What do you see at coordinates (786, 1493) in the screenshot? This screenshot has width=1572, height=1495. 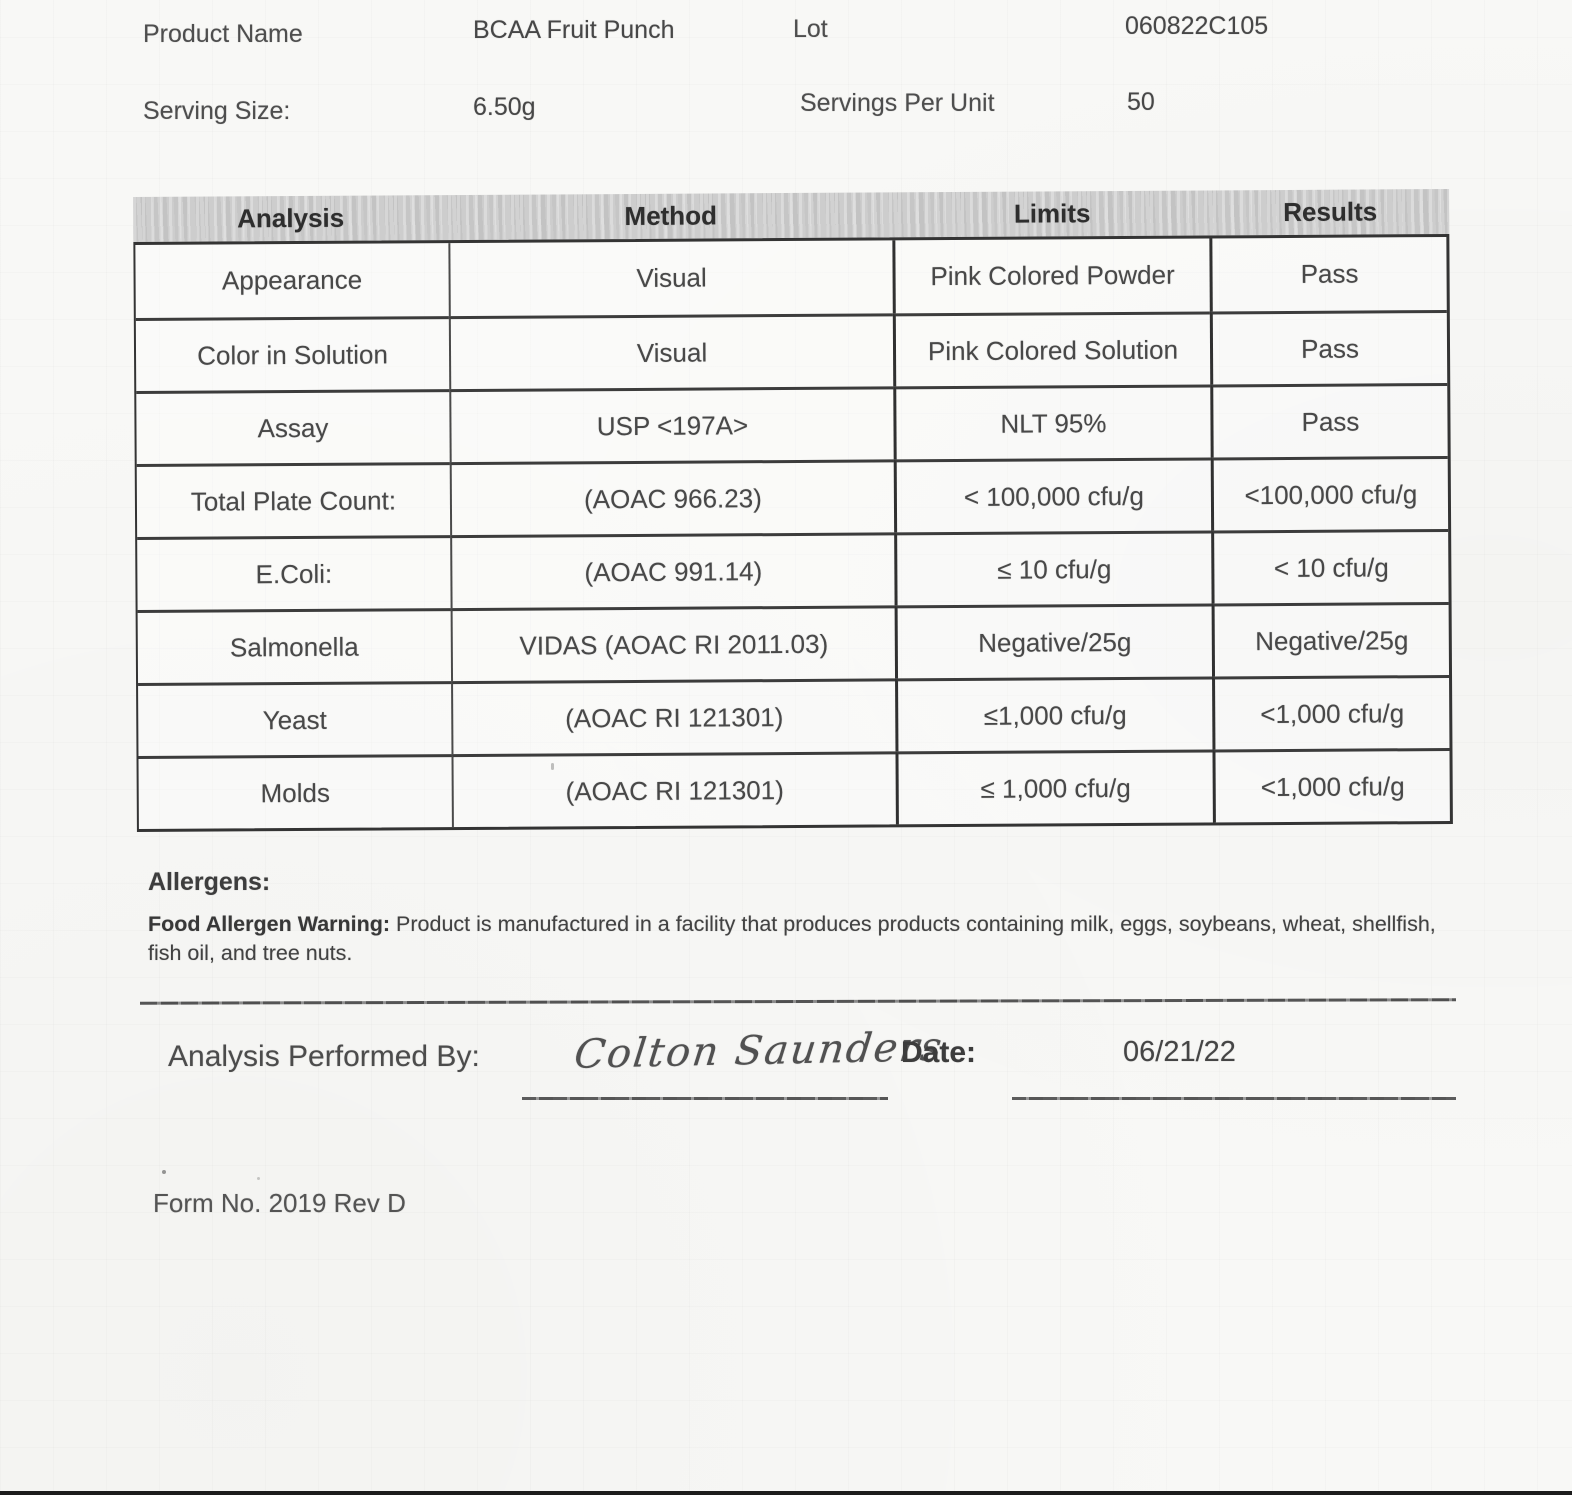 I see `scan-edge-line` at bounding box center [786, 1493].